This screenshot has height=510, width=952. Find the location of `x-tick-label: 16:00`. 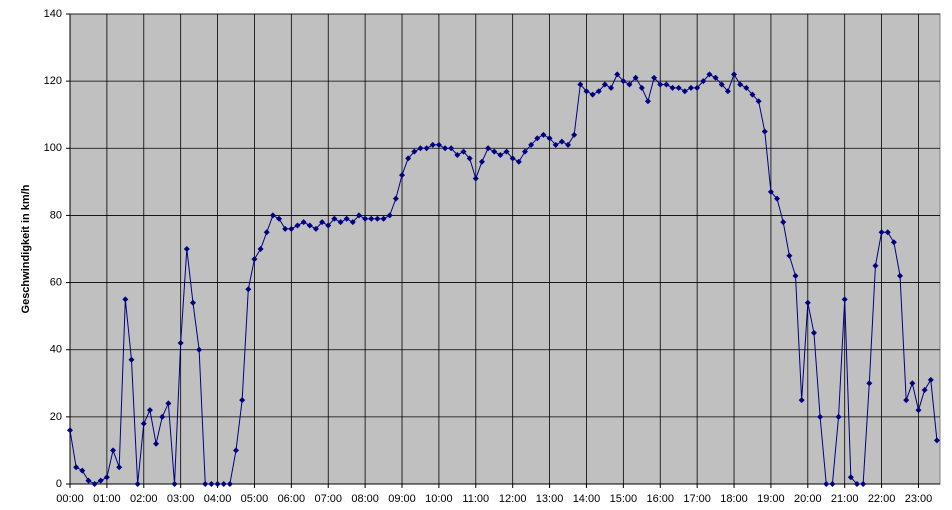

x-tick-label: 16:00 is located at coordinates (660, 499).